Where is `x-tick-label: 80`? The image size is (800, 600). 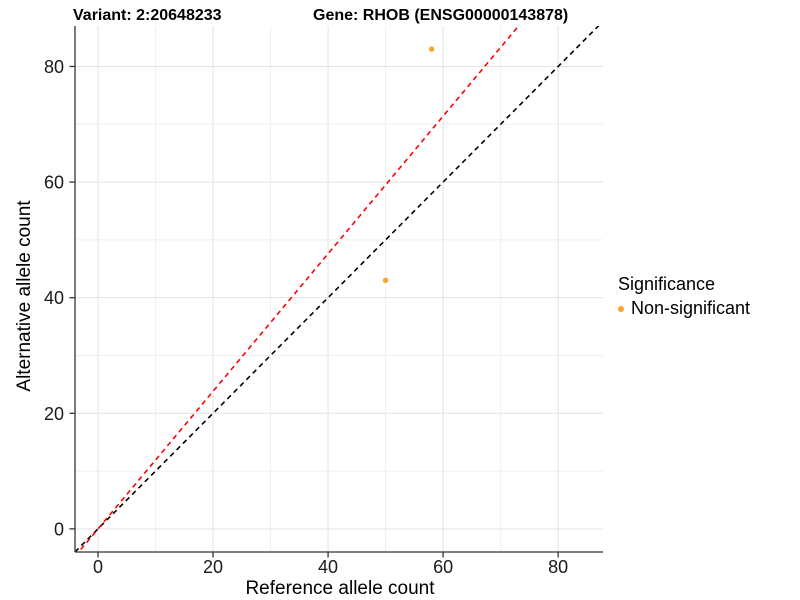
x-tick-label: 80 is located at coordinates (558, 567).